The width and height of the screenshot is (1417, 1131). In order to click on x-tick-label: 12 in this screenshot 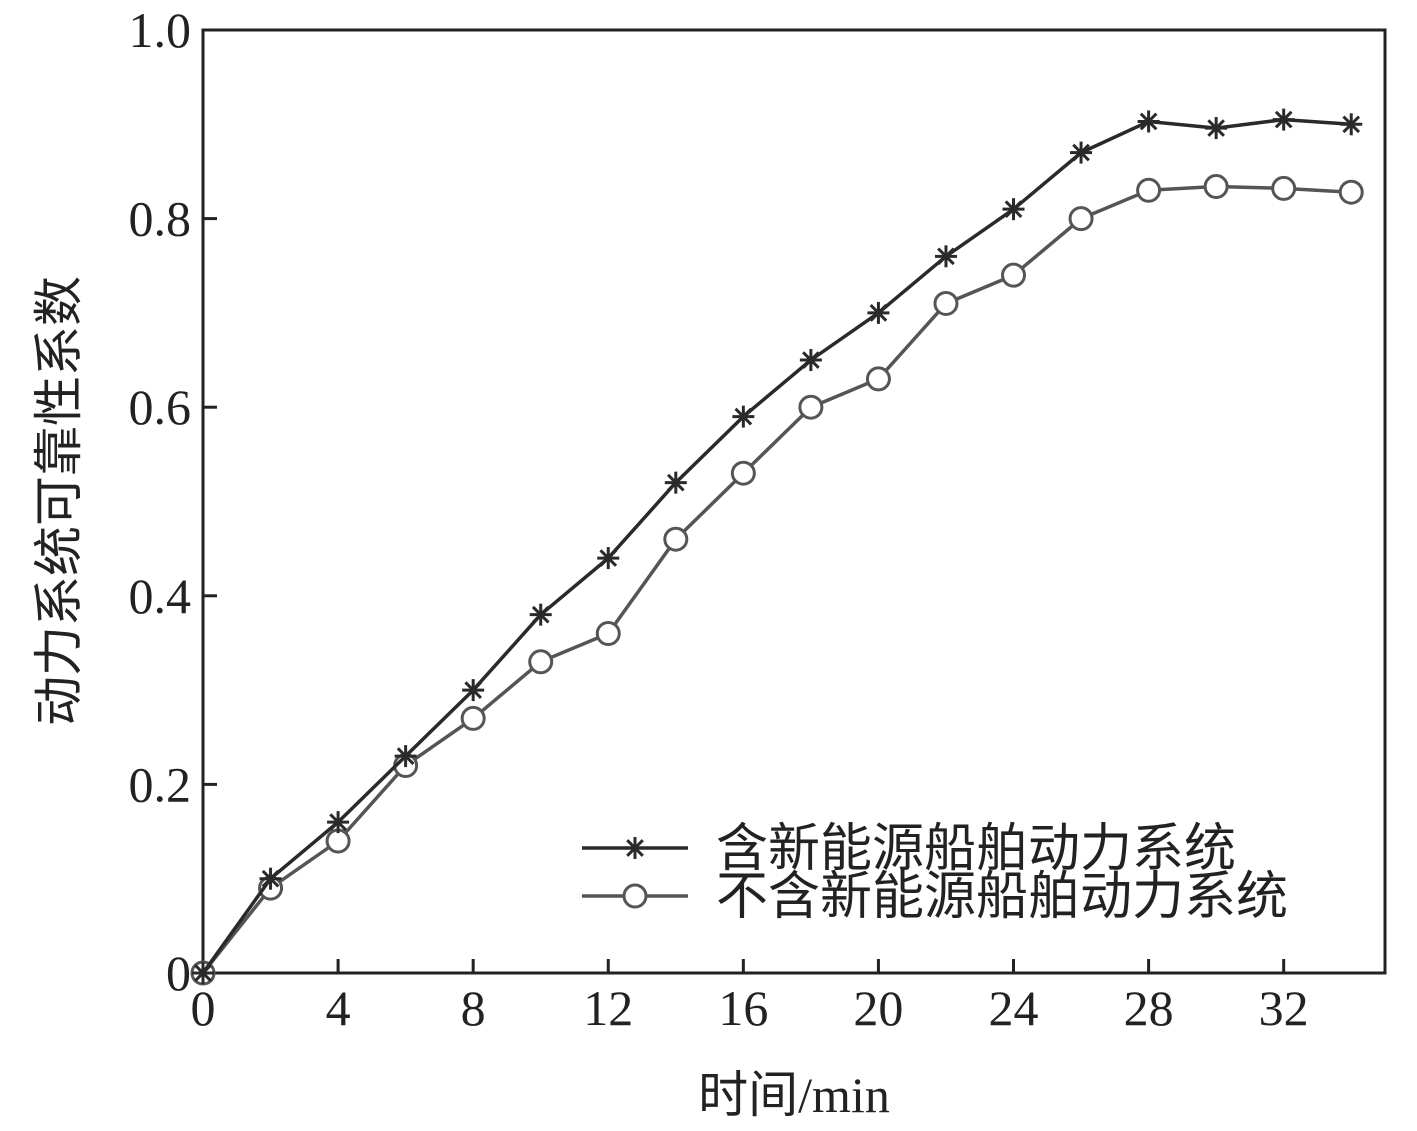, I will do `click(608, 1008)`.